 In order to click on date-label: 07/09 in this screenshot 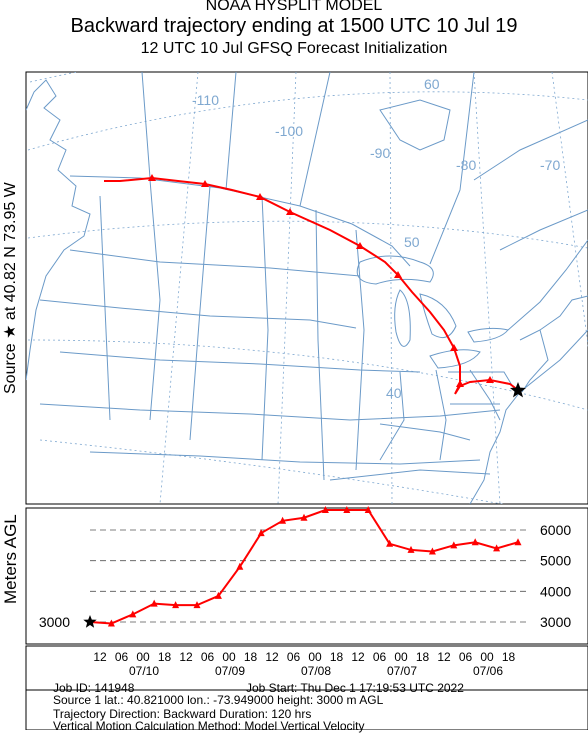, I will do `click(230, 671)`.